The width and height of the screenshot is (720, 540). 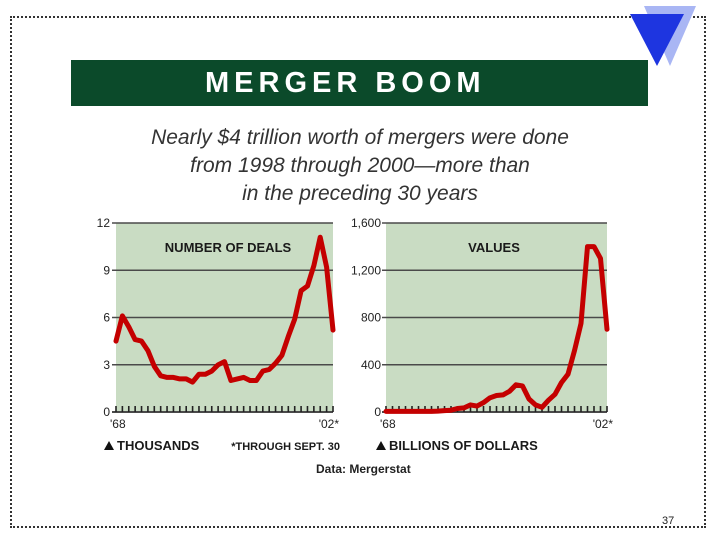 I want to click on unit-label: BILLIONS OF DOLLARS, so click(x=463, y=445).